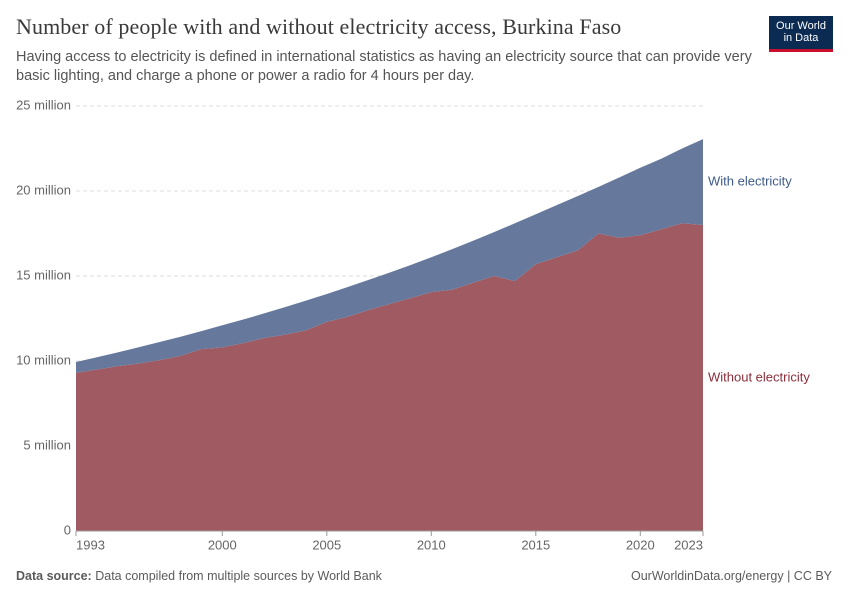  What do you see at coordinates (54, 576) in the screenshot?
I see `source-label: Data source:` at bounding box center [54, 576].